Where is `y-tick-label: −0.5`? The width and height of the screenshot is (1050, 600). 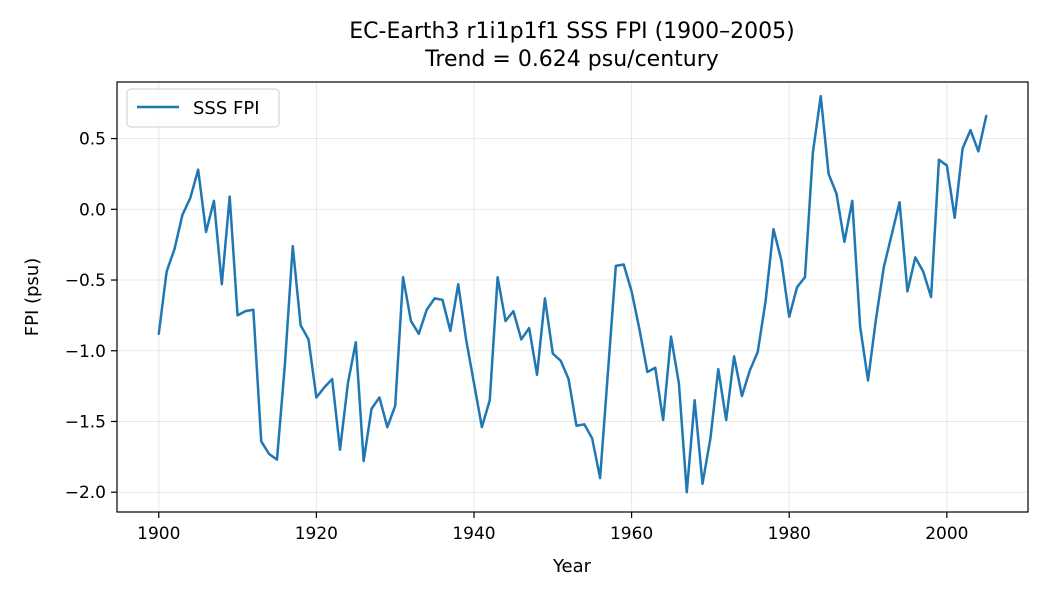
y-tick-label: −0.5 is located at coordinates (85, 281).